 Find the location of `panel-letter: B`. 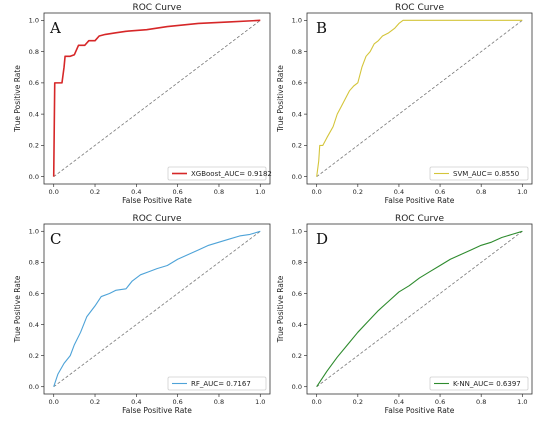

panel-letter: B is located at coordinates (321, 28).